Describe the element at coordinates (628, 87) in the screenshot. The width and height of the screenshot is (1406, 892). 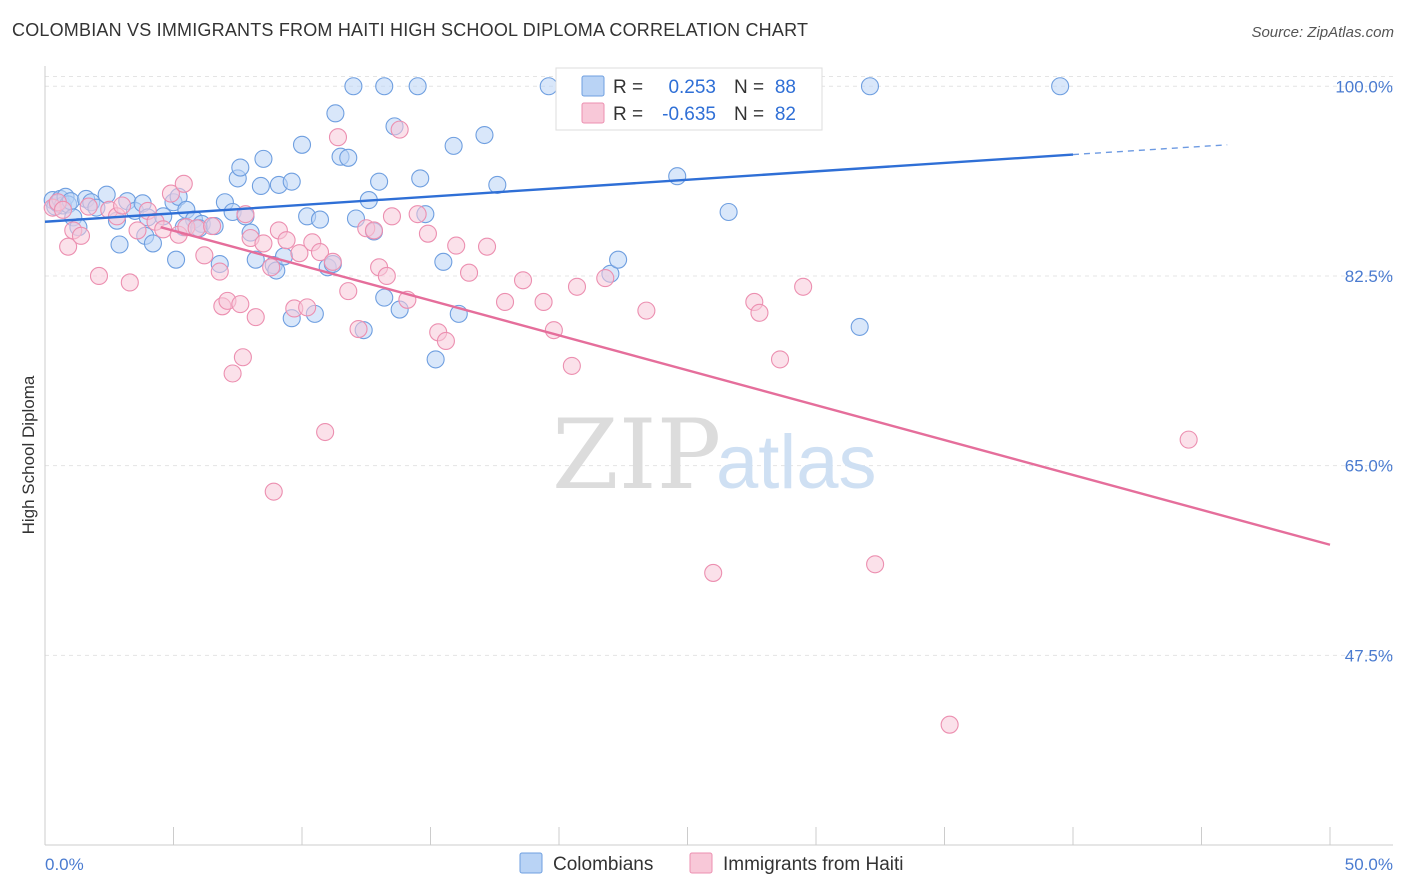
I see `legend-r-label-1: R =` at that location.